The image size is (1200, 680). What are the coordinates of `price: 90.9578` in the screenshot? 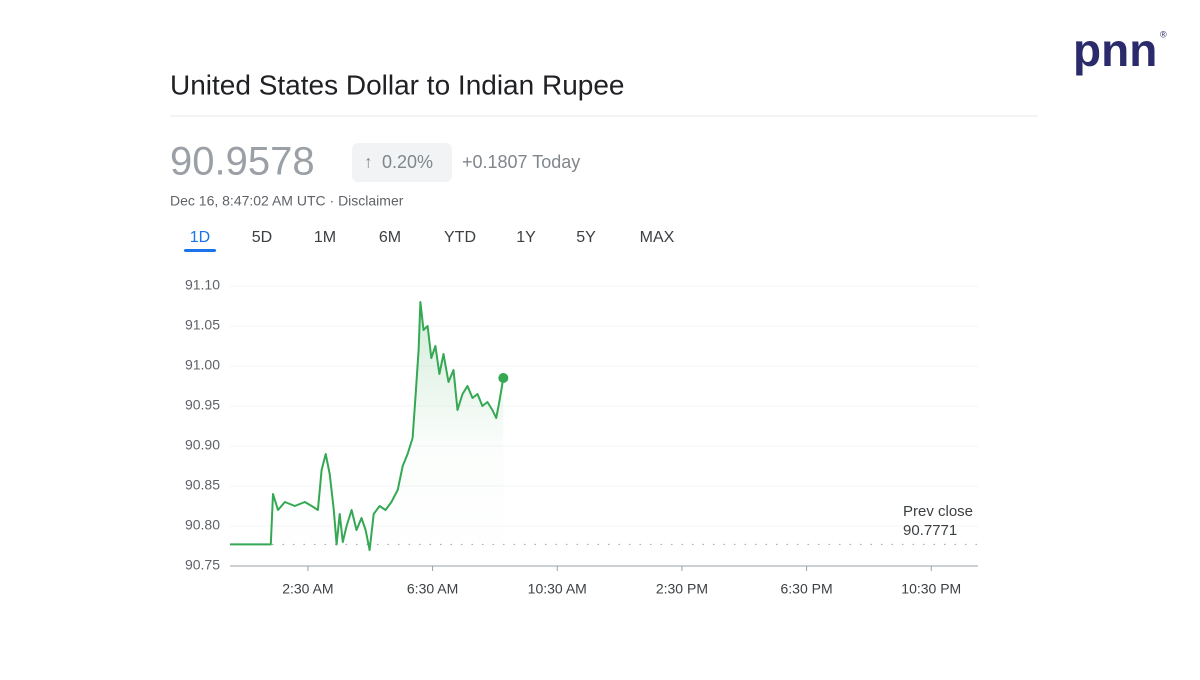 It's located at (242, 162).